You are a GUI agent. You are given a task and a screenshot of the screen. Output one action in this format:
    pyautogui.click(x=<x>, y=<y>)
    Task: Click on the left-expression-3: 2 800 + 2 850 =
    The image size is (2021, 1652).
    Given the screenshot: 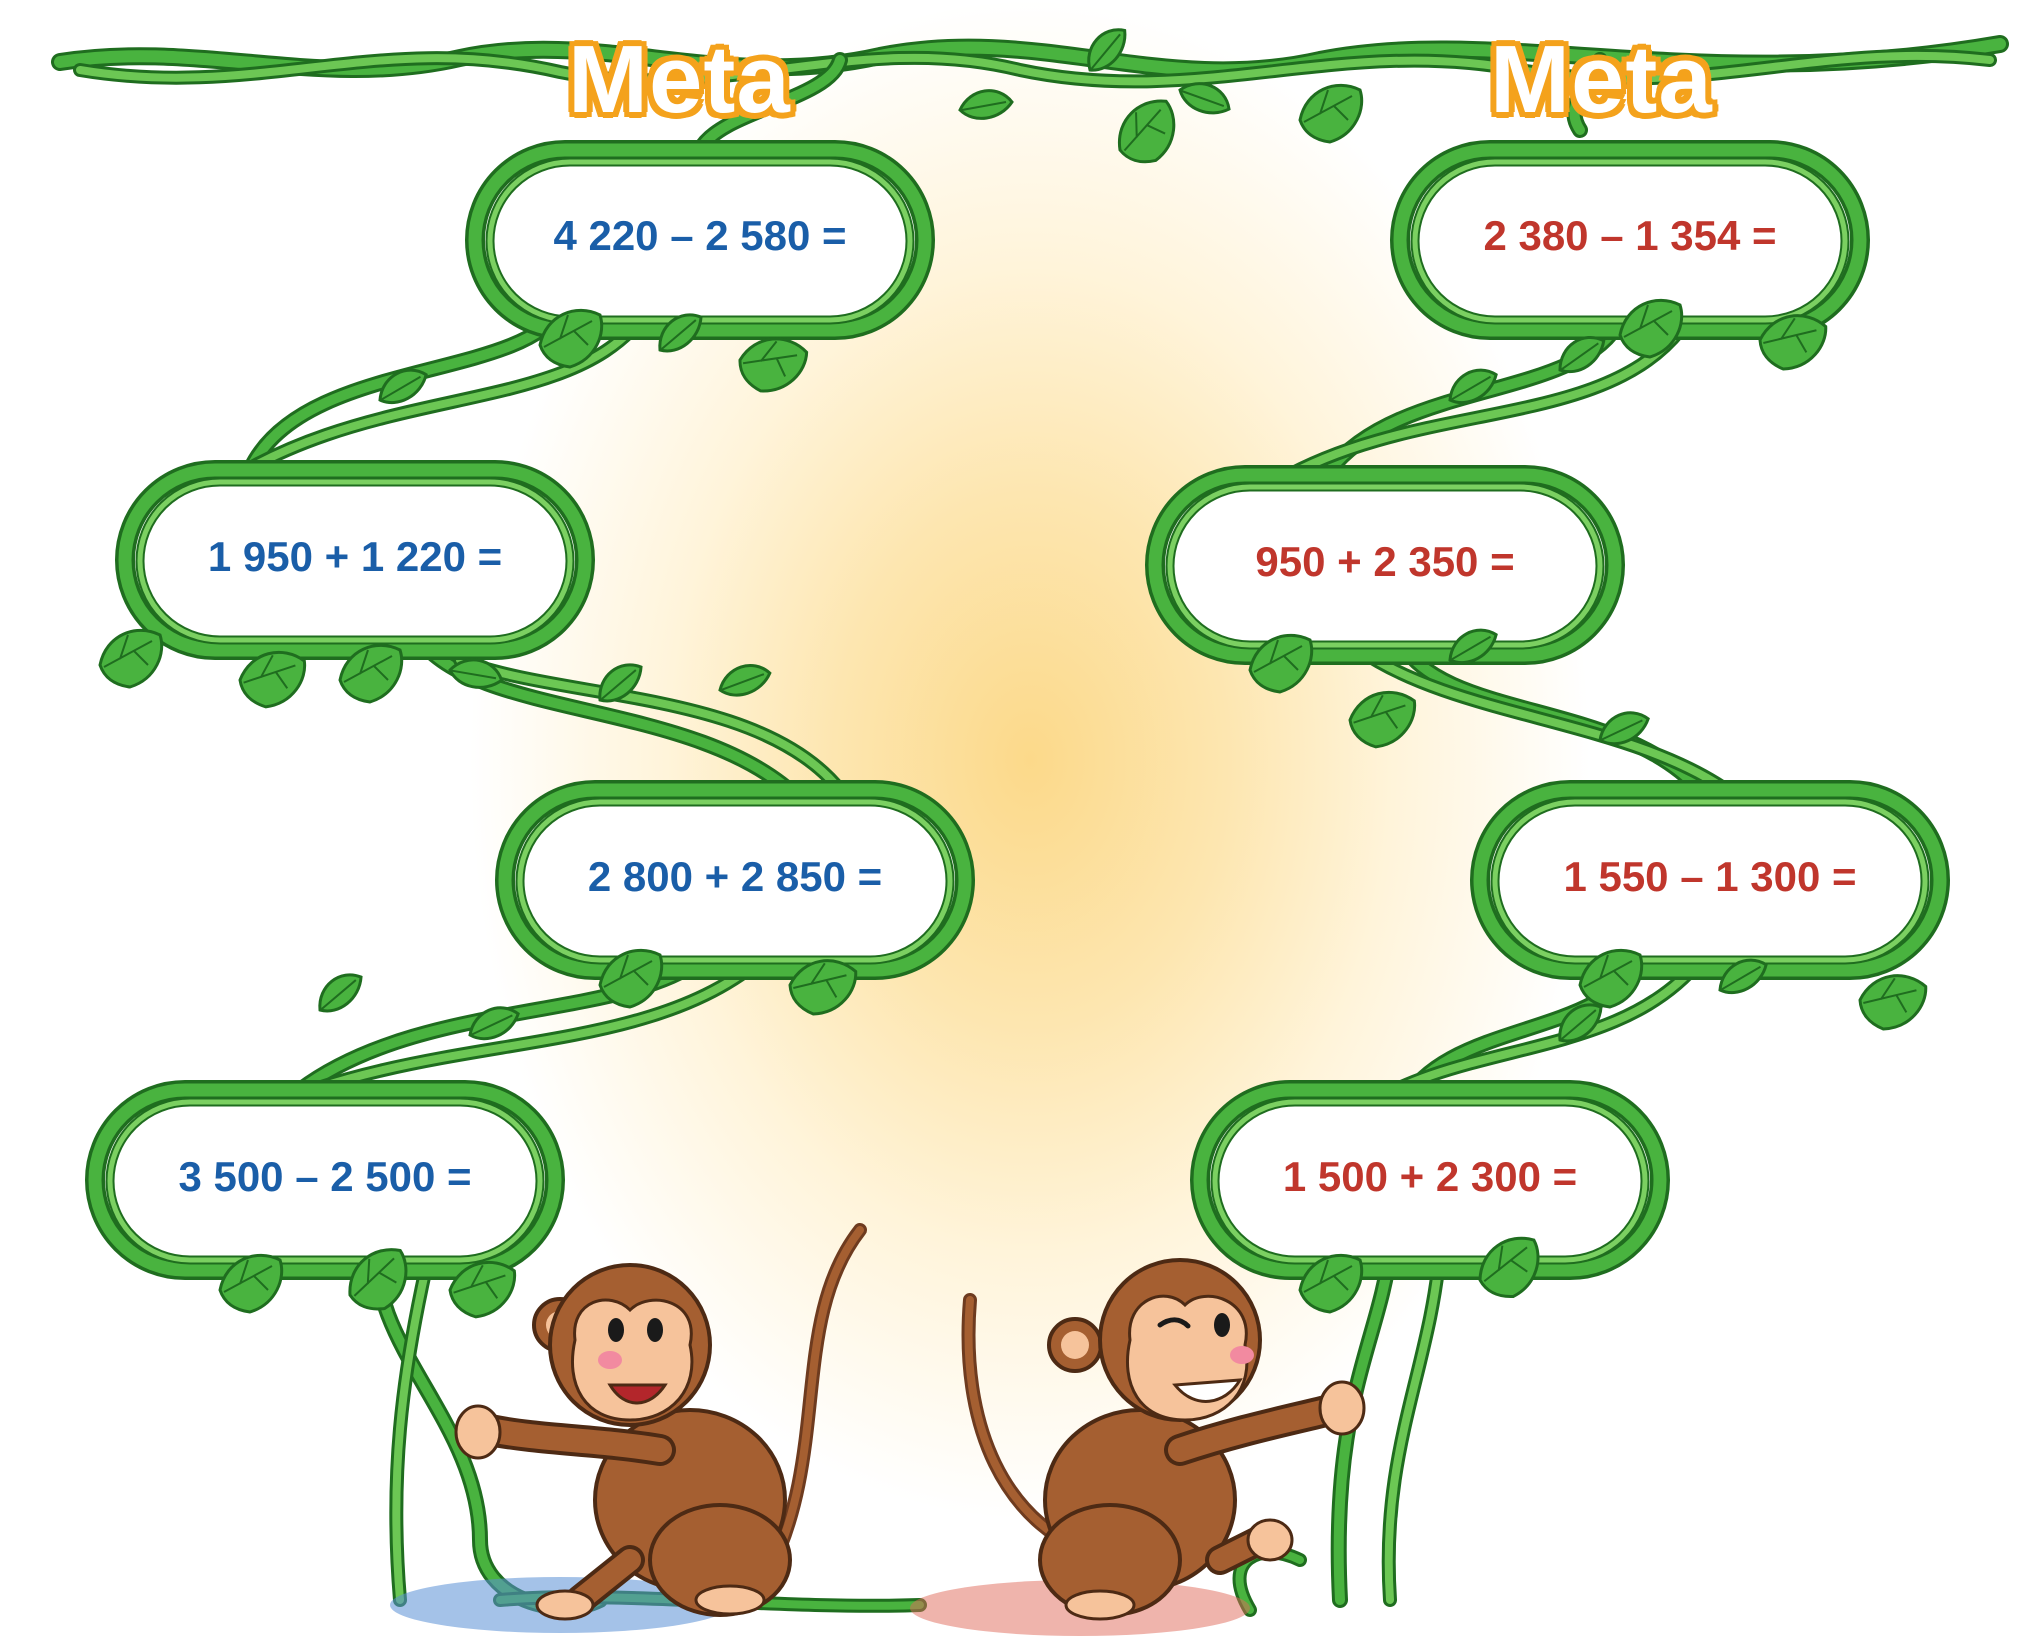 What is the action you would take?
    pyautogui.click(x=735, y=876)
    